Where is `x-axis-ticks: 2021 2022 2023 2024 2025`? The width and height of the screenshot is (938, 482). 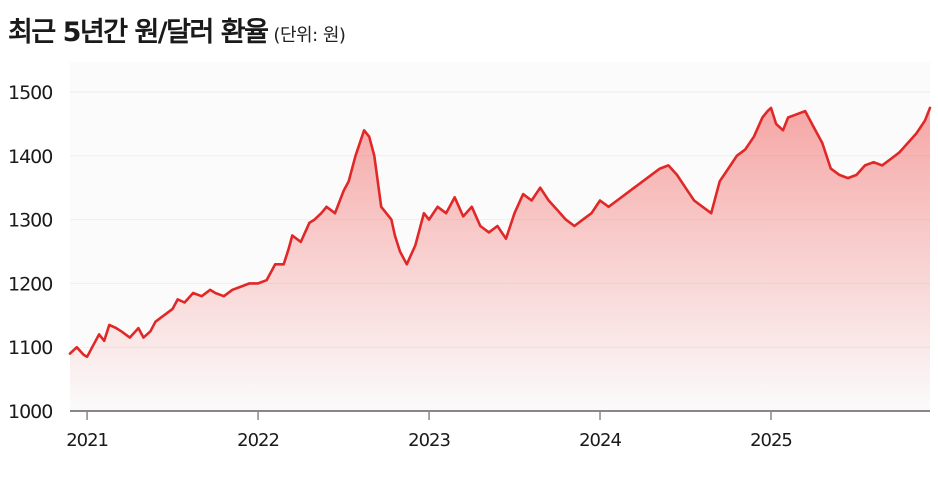
x-axis-ticks: 2021 2022 2023 2024 2025 is located at coordinates (429, 431).